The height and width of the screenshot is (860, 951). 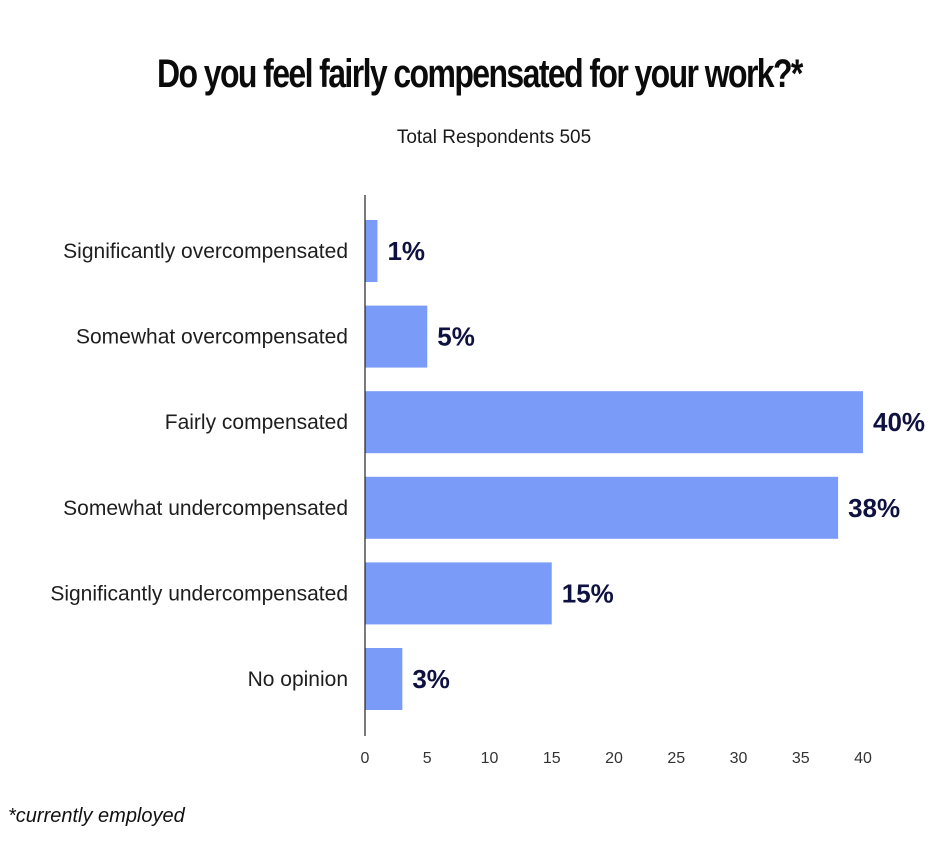 What do you see at coordinates (863, 758) in the screenshot?
I see `x-tick-label: 40` at bounding box center [863, 758].